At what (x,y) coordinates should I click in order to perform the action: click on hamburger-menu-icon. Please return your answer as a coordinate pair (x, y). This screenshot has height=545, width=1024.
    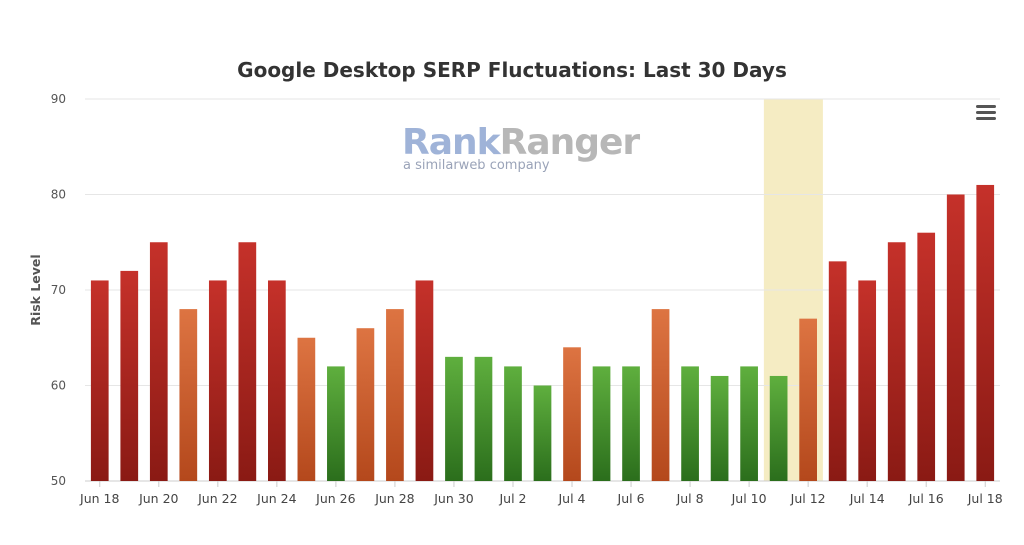
    Looking at the image, I should click on (986, 113).